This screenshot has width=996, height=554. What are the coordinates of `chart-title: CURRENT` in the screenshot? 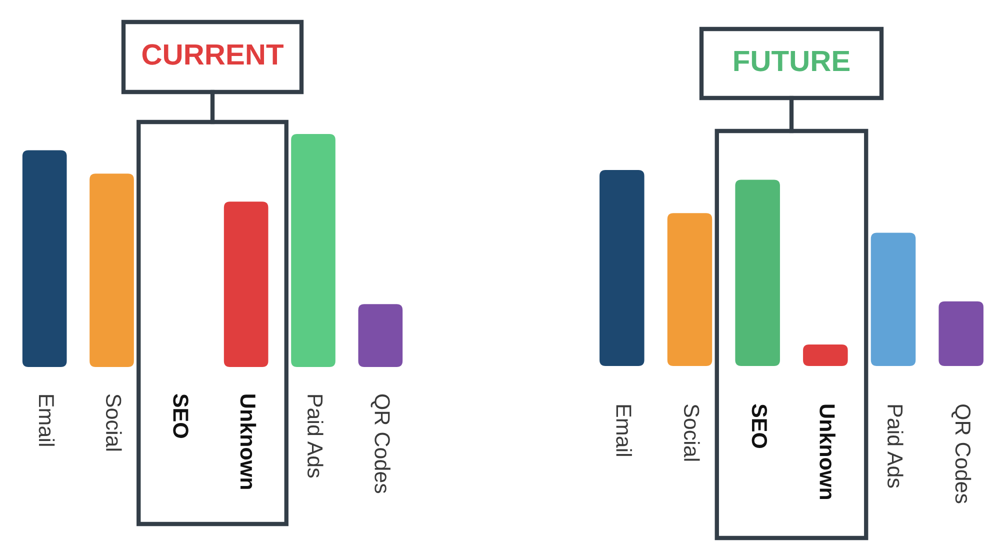 It's located at (213, 54).